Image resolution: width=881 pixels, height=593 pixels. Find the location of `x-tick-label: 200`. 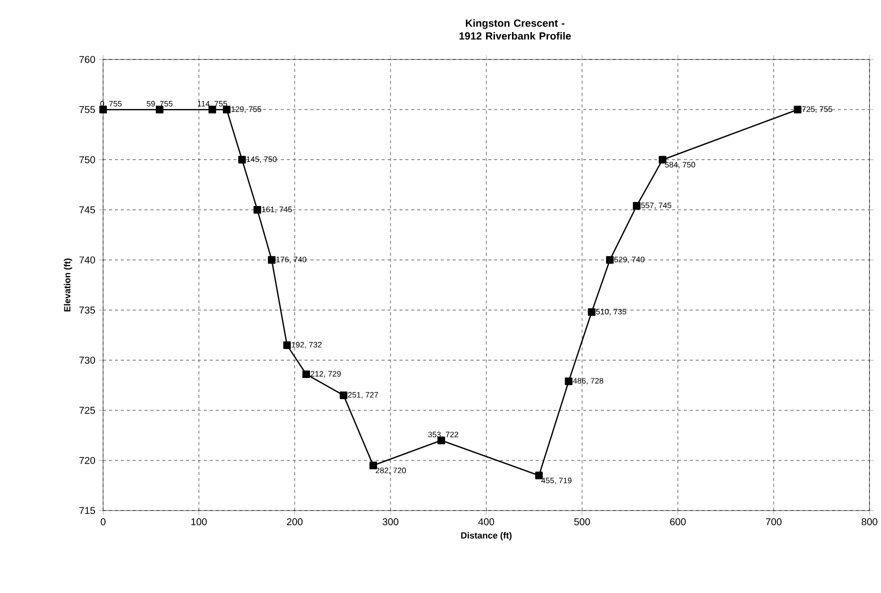

x-tick-label: 200 is located at coordinates (294, 522).